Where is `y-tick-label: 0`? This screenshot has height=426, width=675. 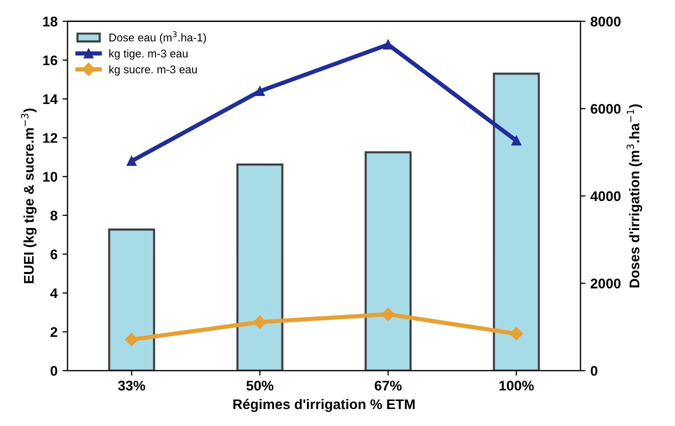
y-tick-label: 0 is located at coordinates (54, 371).